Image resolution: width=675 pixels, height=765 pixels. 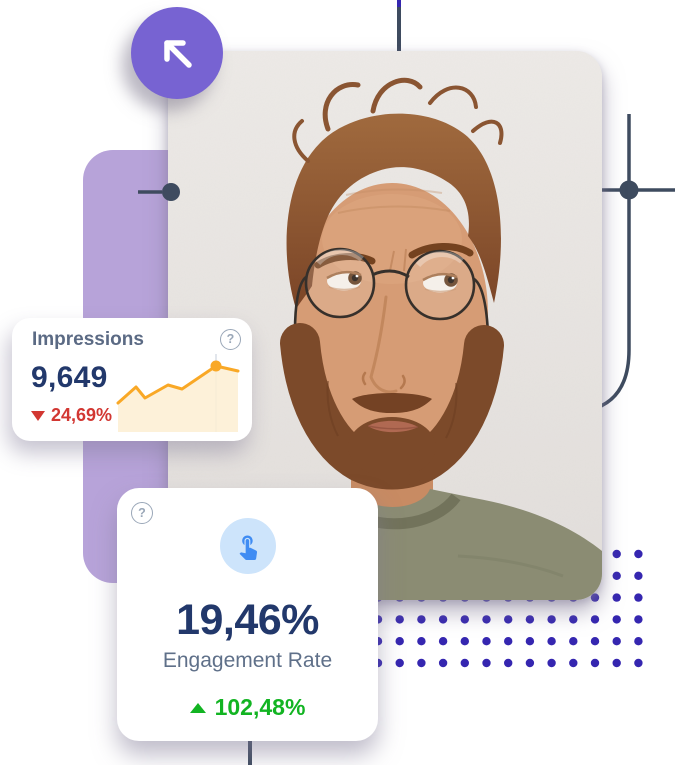 I want to click on arrow-up-left-icon, so click(x=178, y=54).